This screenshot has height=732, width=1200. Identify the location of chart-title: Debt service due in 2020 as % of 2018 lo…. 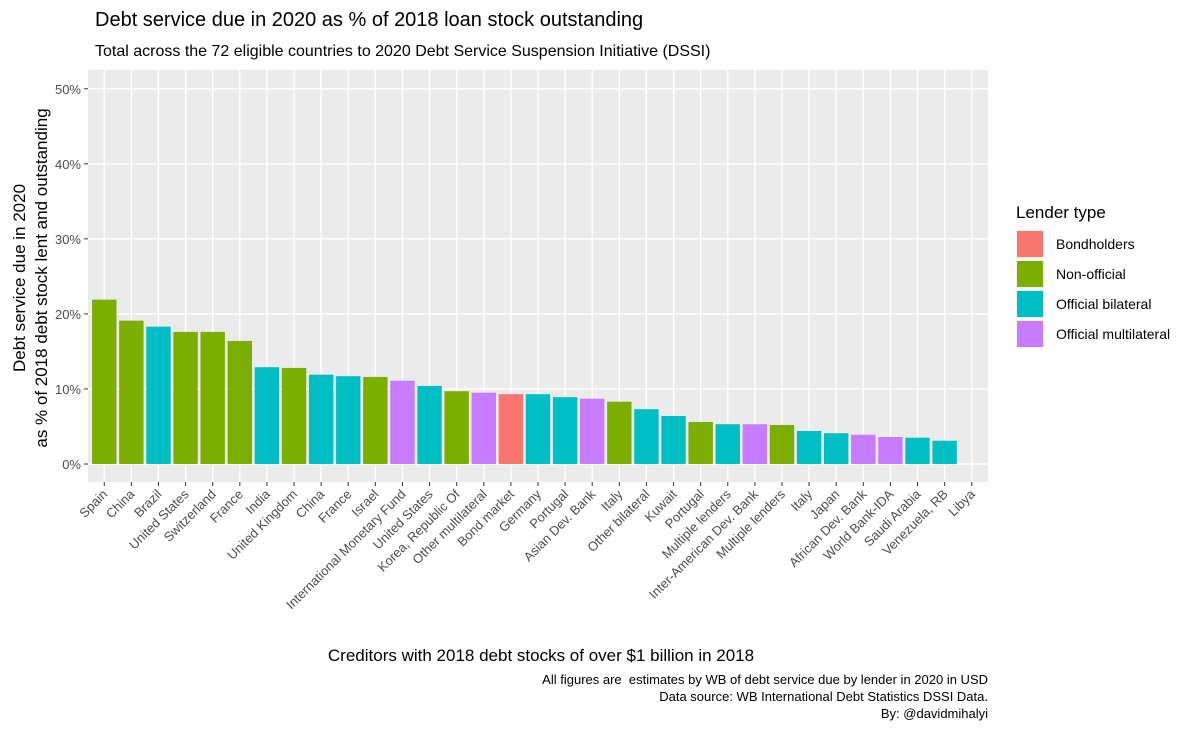
(369, 20).